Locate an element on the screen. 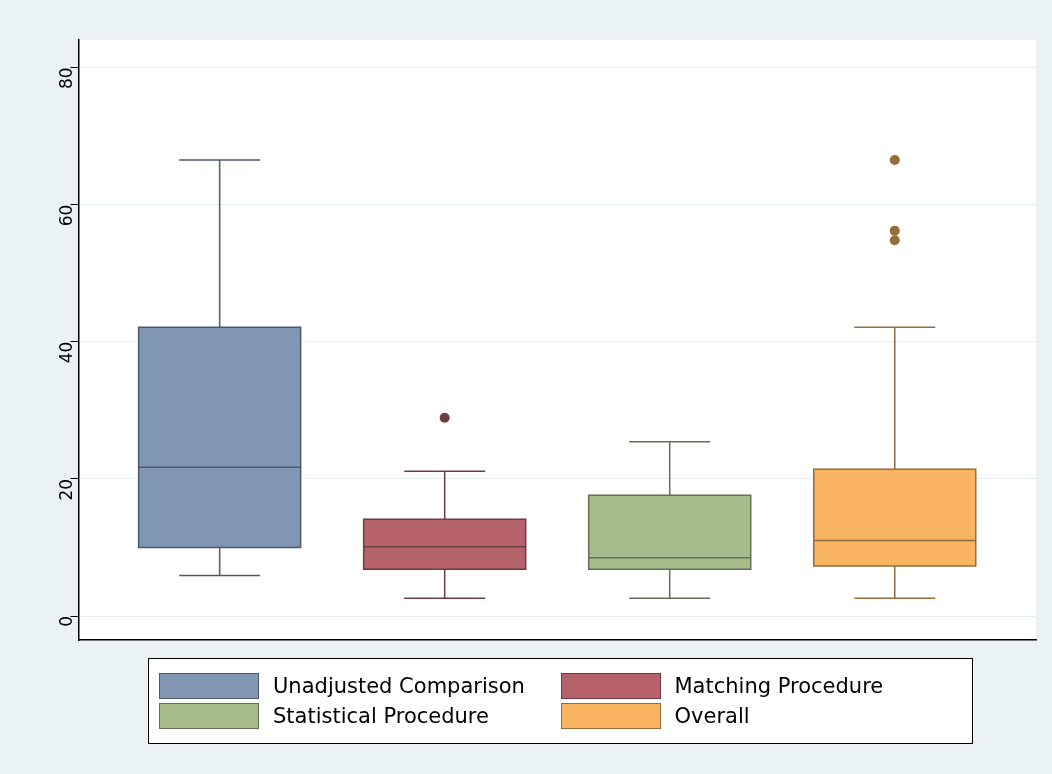  y-tick-label: 40 is located at coordinates (65, 352).